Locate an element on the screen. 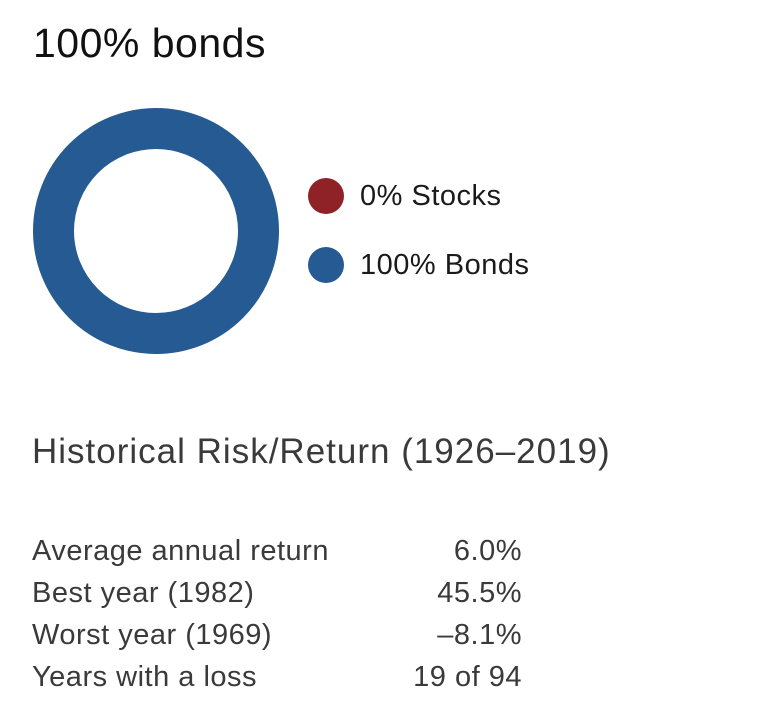  legend: 0% Stocks 100% Bonds is located at coordinates (418, 245).